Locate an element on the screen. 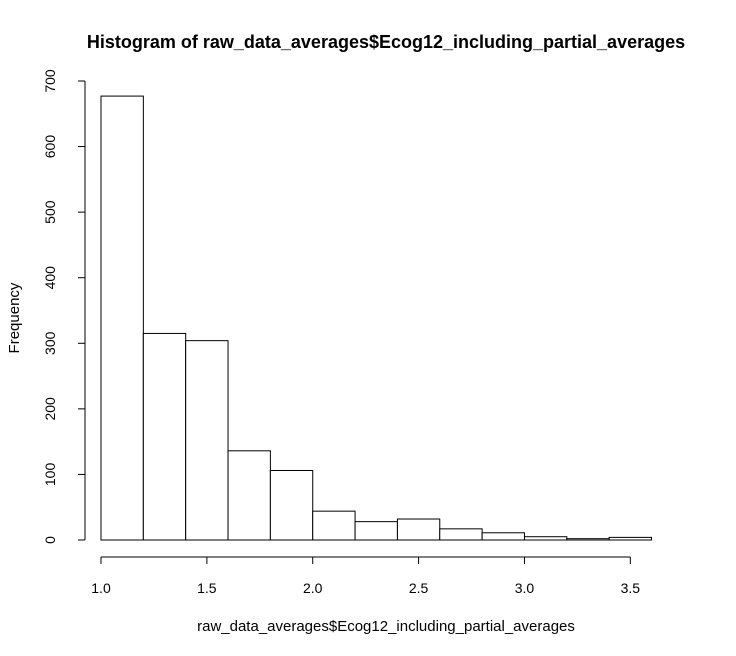 The width and height of the screenshot is (736, 656). y-tick-label: 100 is located at coordinates (50, 475).